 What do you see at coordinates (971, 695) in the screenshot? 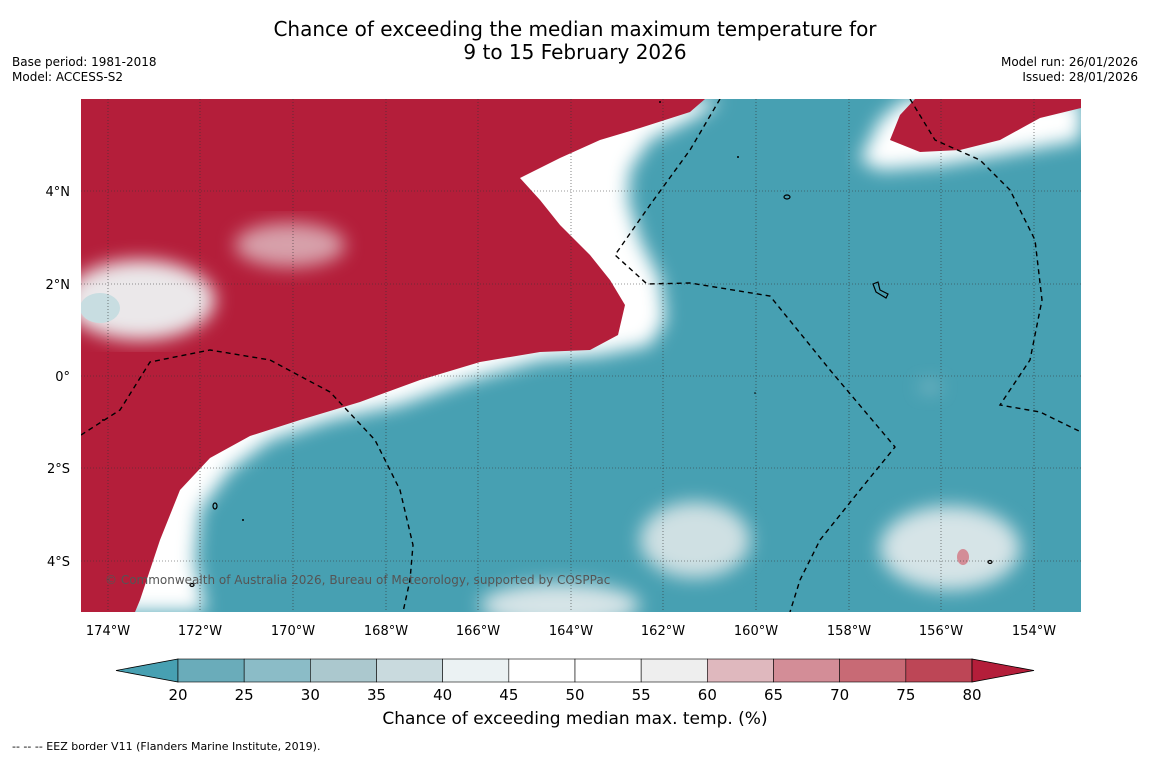
I see `colorbar-tick-label: 80` at bounding box center [971, 695].